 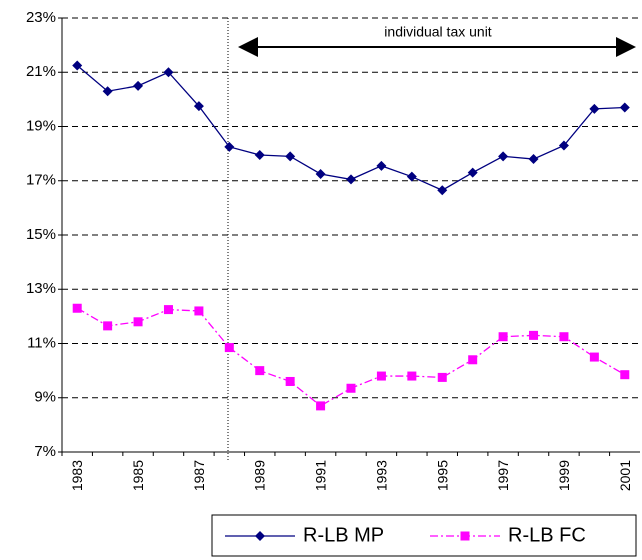 What do you see at coordinates (321, 475) in the screenshot?
I see `x-tick-label: 1991` at bounding box center [321, 475].